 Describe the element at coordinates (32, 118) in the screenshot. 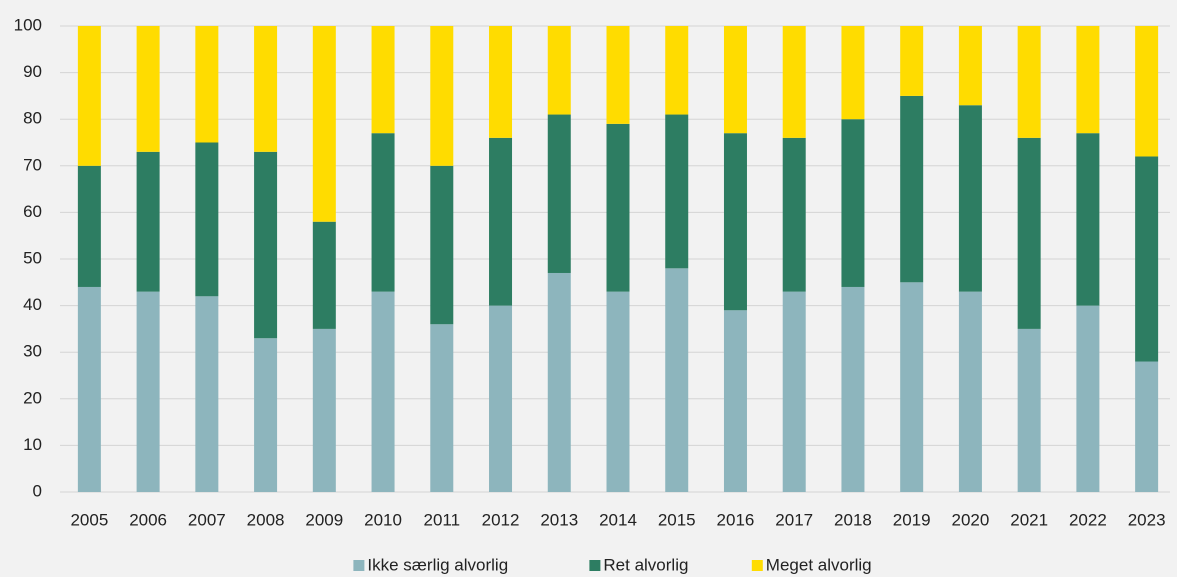

I see `y-tick-label: 80` at that location.